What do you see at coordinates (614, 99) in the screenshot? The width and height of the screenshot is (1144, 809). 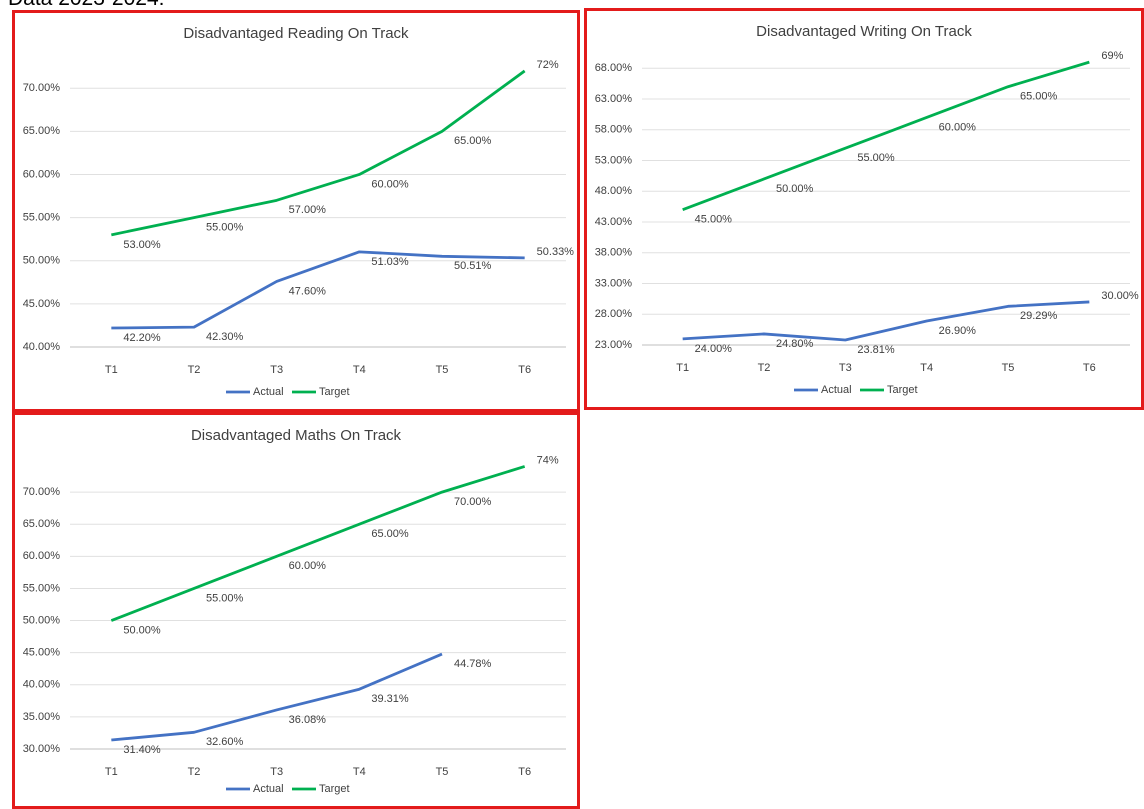 I see `y-tick-label: 63.00%` at bounding box center [614, 99].